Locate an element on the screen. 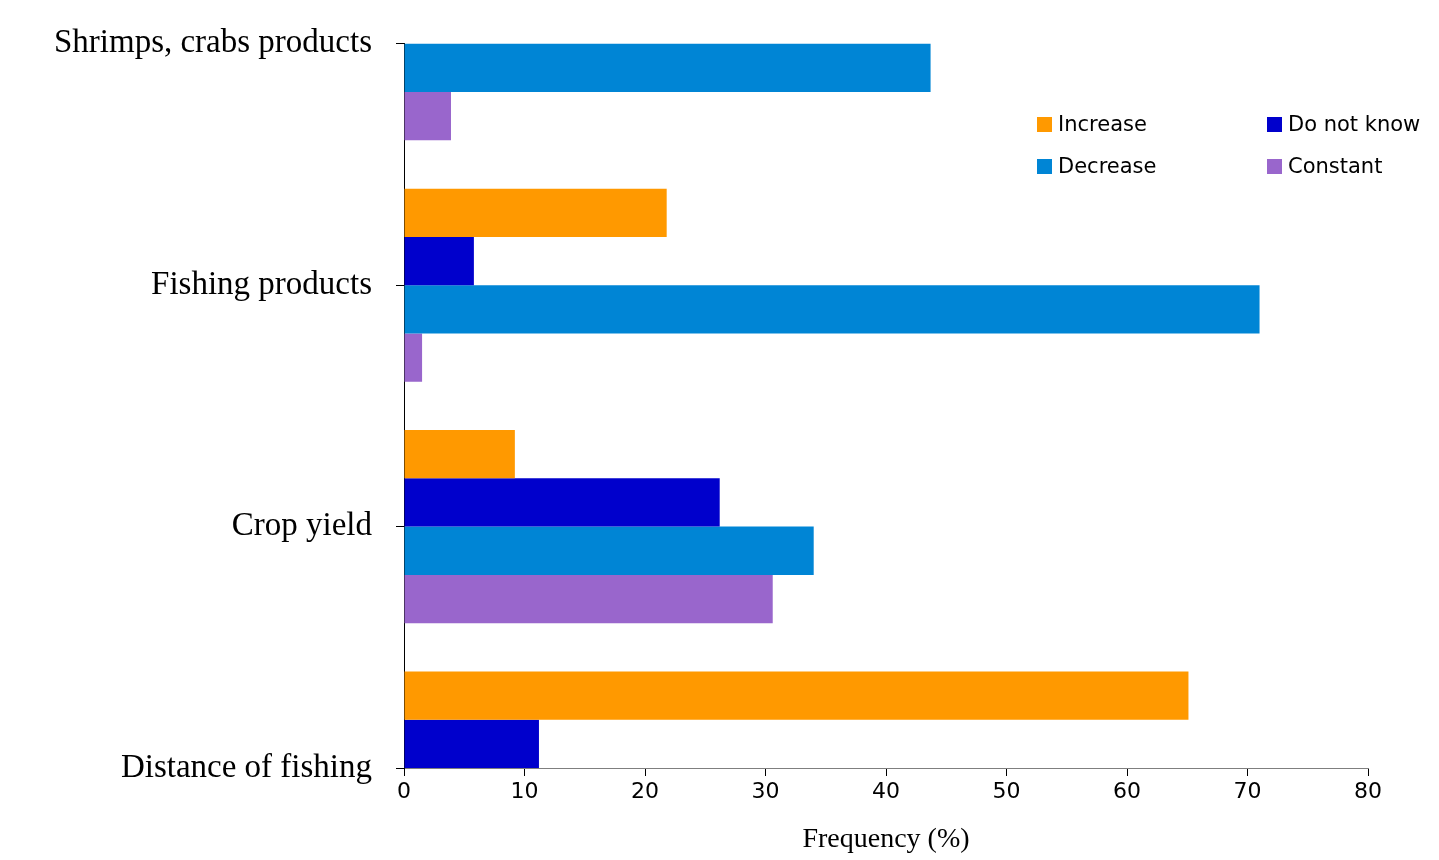 This screenshot has width=1439, height=860. x-tick-label: 60 is located at coordinates (1127, 790).